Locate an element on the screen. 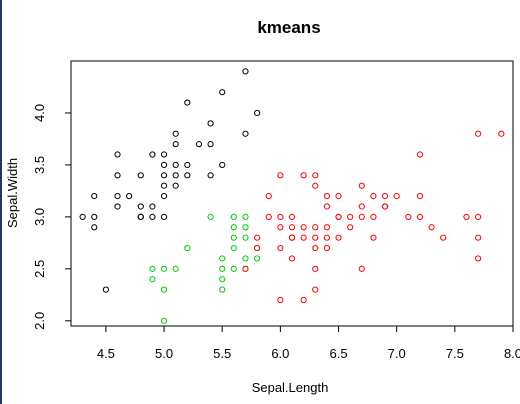  y-tick-label: 3.5 is located at coordinates (39, 165).